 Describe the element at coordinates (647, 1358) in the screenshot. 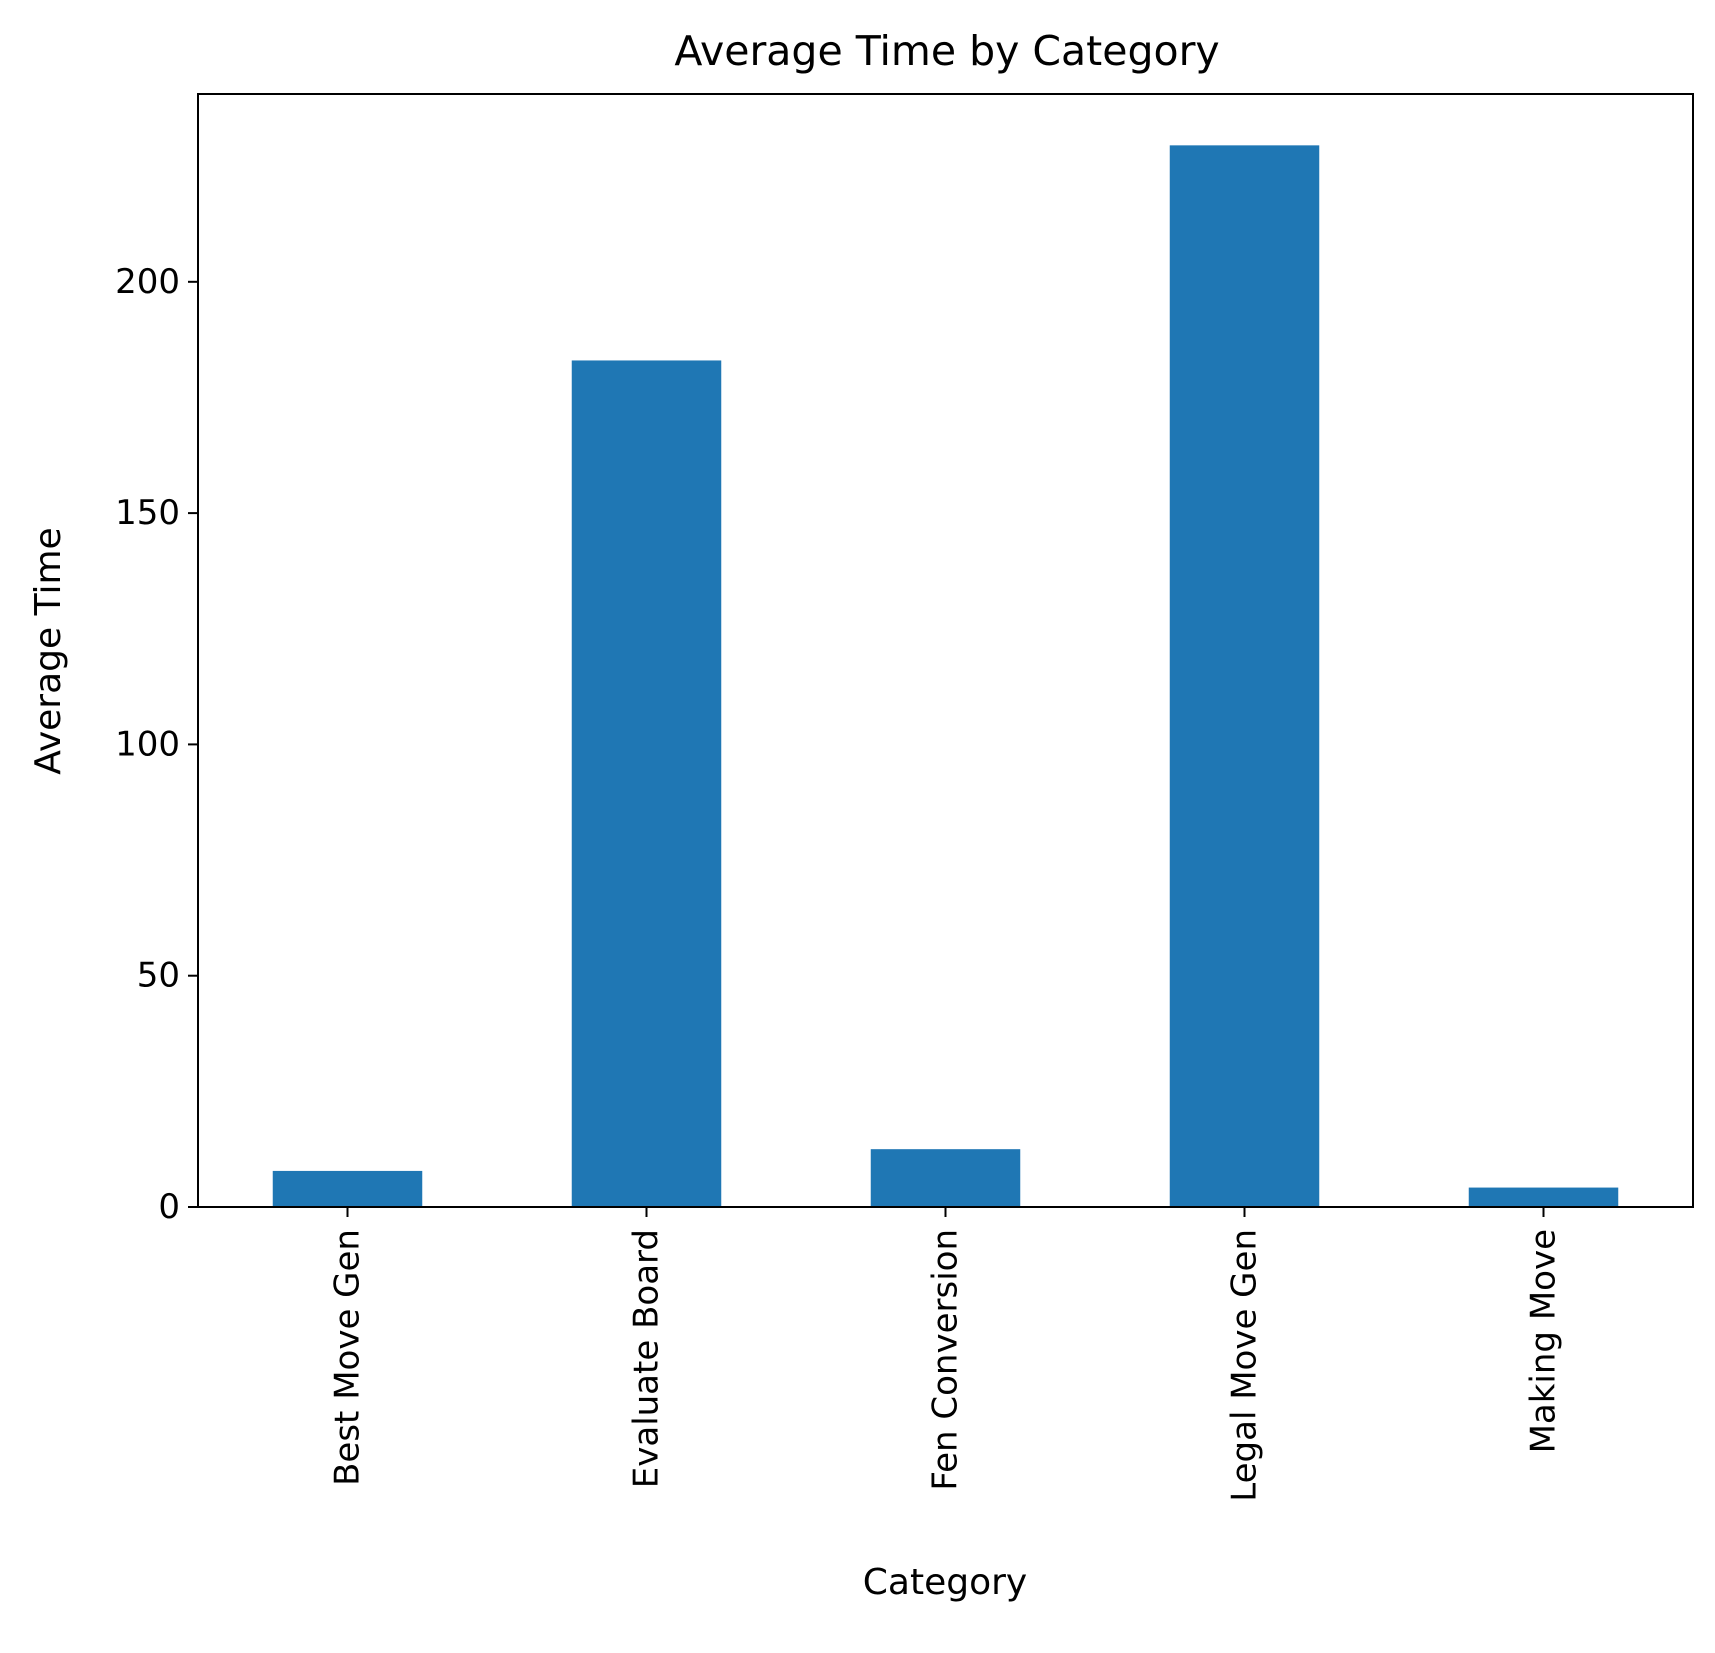

I see `x-tick-label: Evaluate Board` at that location.